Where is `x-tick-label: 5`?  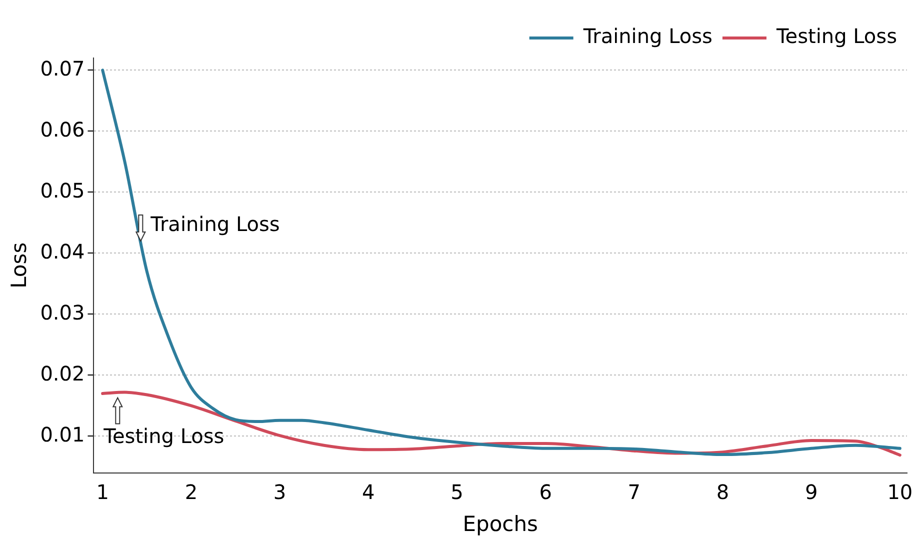
x-tick-label: 5 is located at coordinates (457, 492).